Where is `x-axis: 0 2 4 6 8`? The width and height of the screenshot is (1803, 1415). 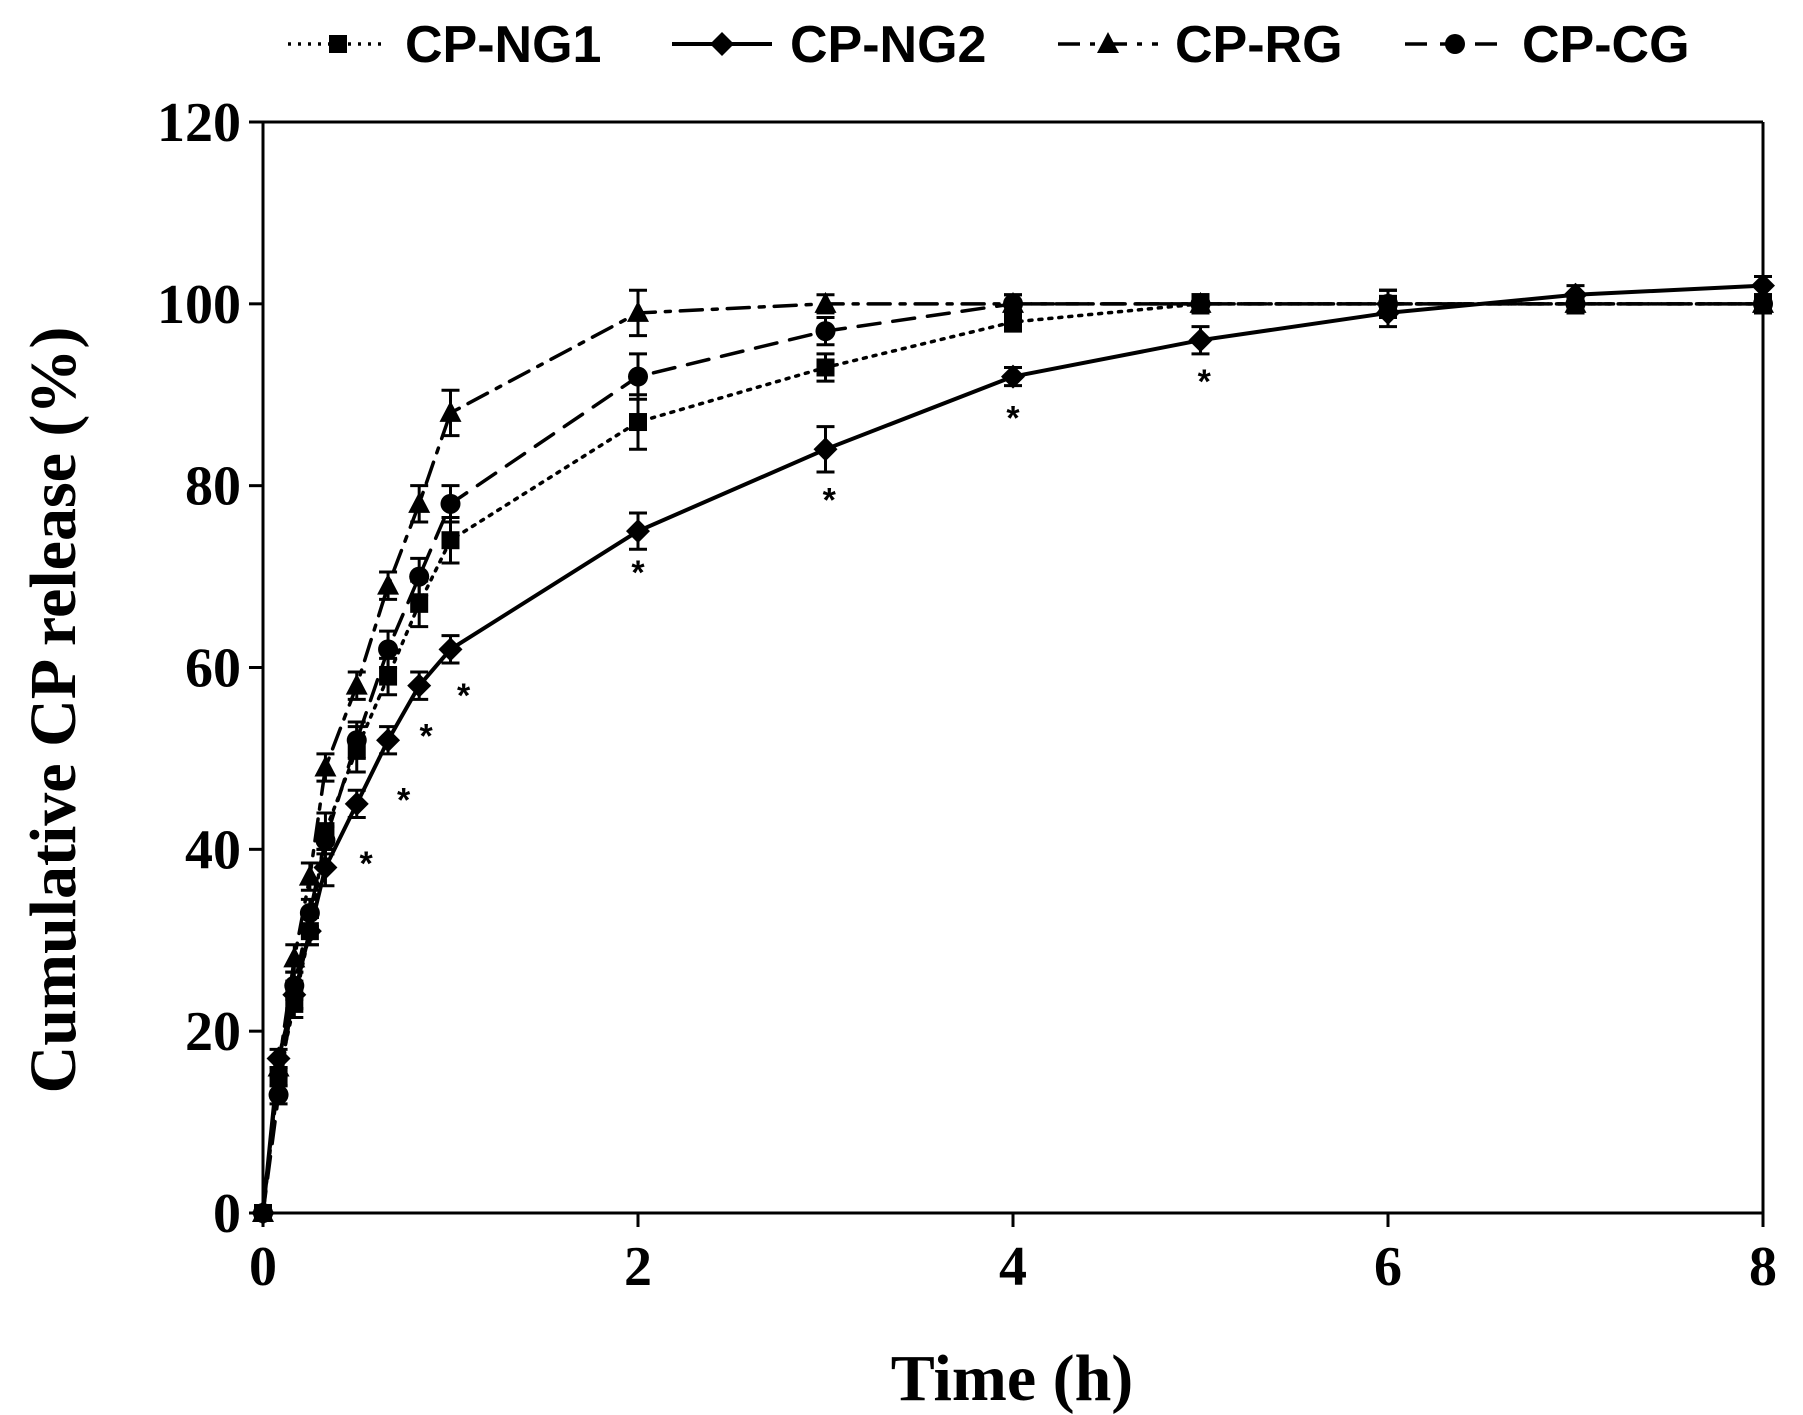
x-axis: 0 2 4 6 8 is located at coordinates (1013, 1254).